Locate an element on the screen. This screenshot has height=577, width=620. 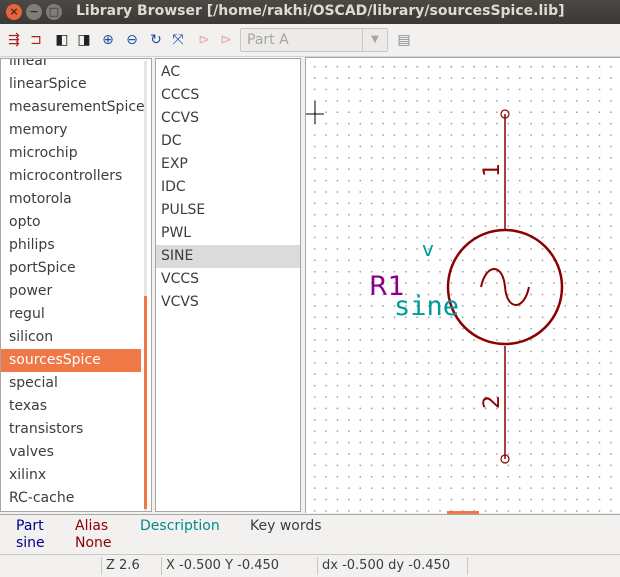
zoom-auto-icon: ⤧ is located at coordinates (178, 40).